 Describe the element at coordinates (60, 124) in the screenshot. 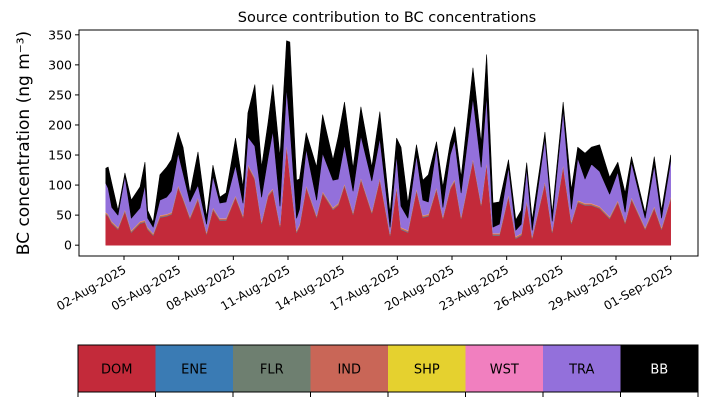

I see `y-tick-label: 200` at that location.